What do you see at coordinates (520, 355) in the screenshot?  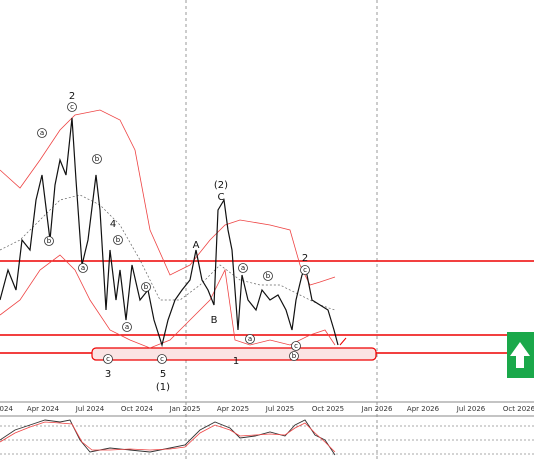 I see `up-arrow` at bounding box center [520, 355].